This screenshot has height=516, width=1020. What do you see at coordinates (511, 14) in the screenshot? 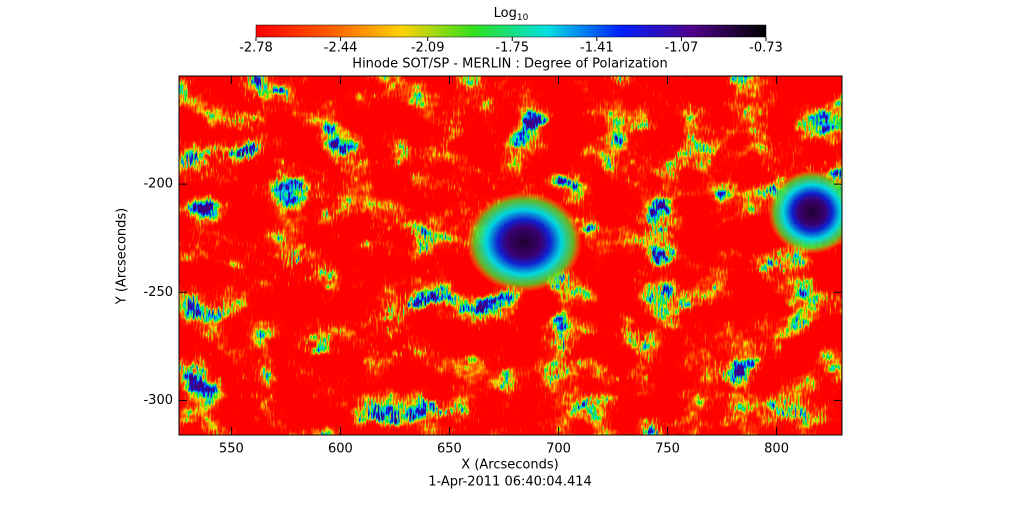
I see `colorbar-label: Log10` at bounding box center [511, 14].